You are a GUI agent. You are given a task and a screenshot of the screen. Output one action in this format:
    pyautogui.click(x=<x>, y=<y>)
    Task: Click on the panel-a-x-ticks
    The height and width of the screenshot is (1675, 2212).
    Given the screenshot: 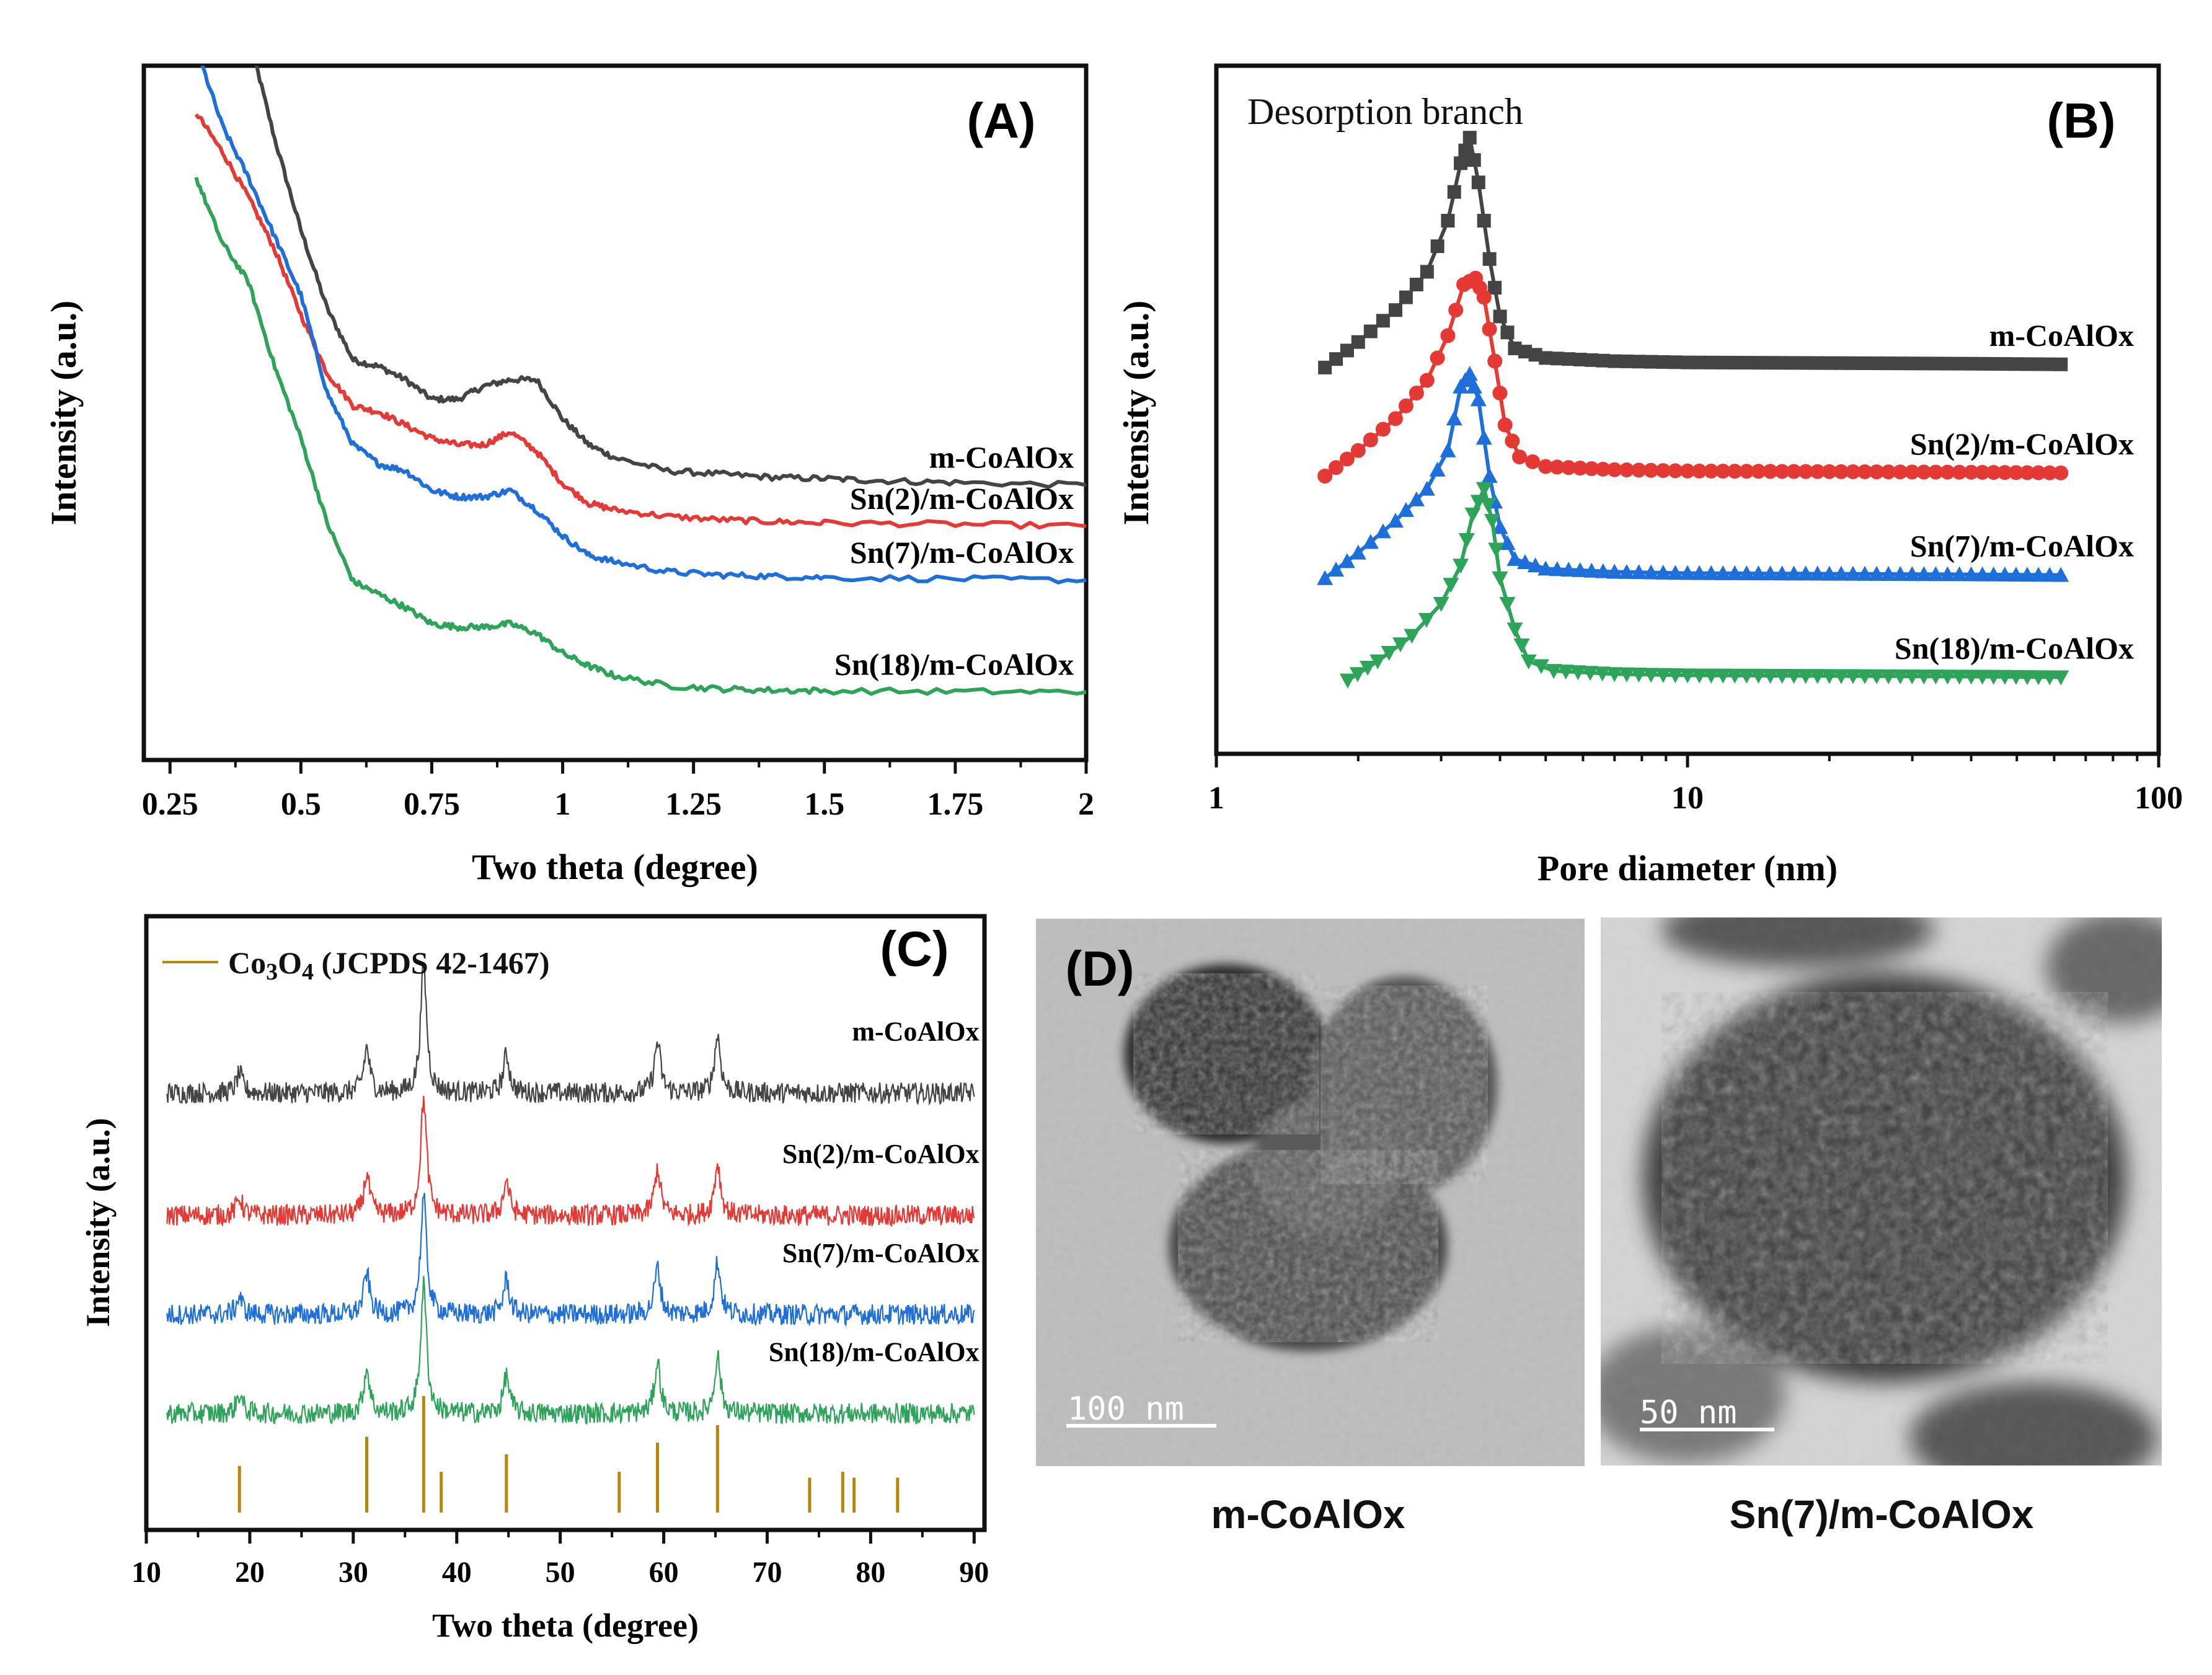 What is the action you would take?
    pyautogui.click(x=628, y=767)
    